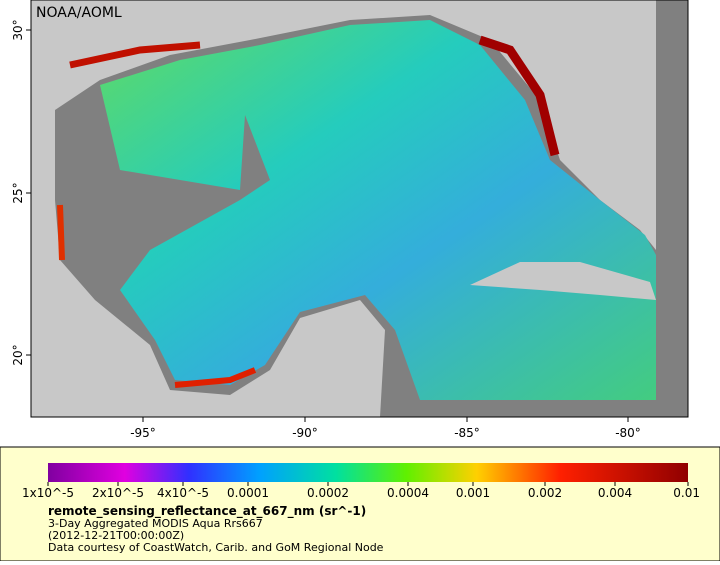 The width and height of the screenshot is (720, 565). I want to click on colorbar-label: 0.002, so click(545, 493).